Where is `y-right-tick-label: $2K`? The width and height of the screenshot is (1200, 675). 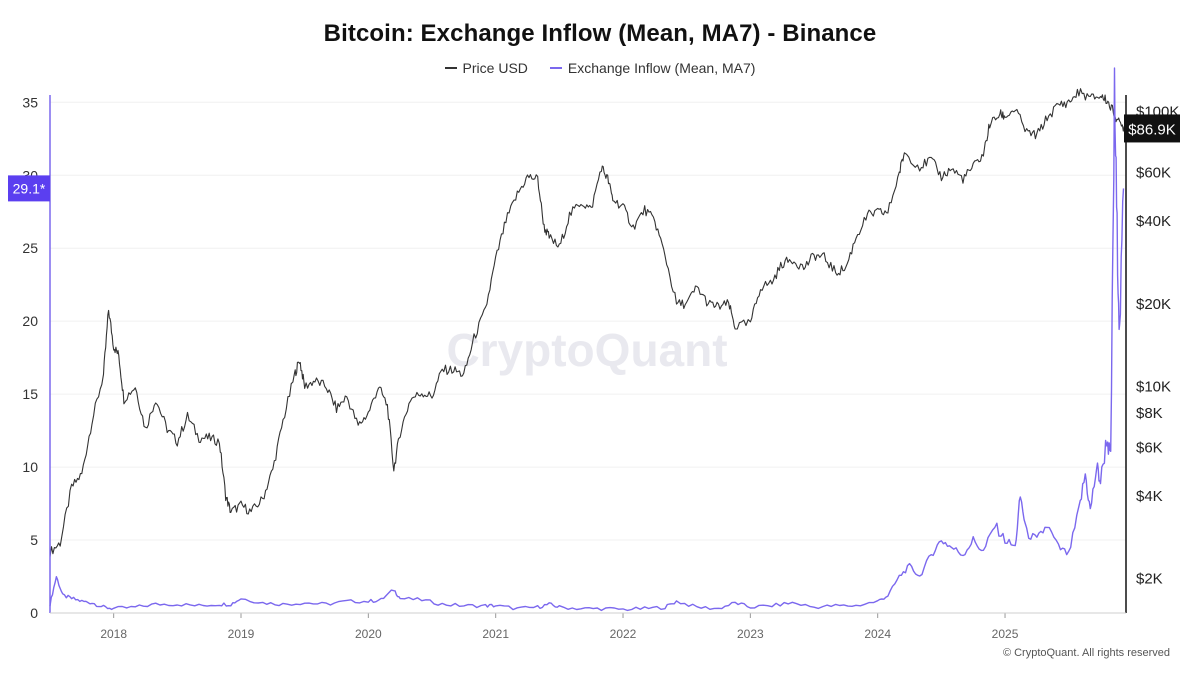 y-right-tick-label: $2K is located at coordinates (1149, 579).